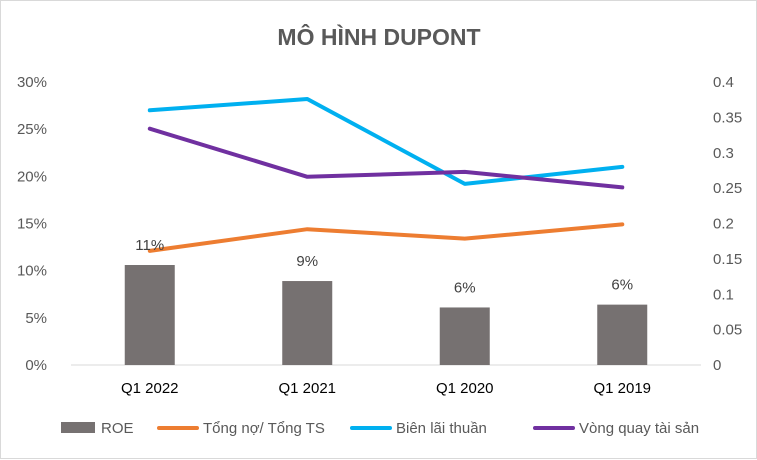 The height and width of the screenshot is (460, 757). I want to click on right-tick-label: 0.35, so click(727, 117).